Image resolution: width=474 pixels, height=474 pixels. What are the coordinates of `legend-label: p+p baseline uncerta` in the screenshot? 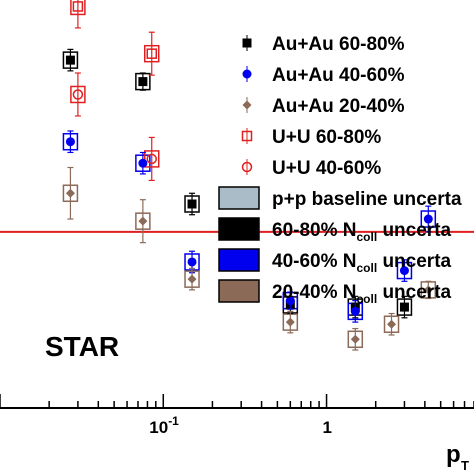 It's located at (367, 199).